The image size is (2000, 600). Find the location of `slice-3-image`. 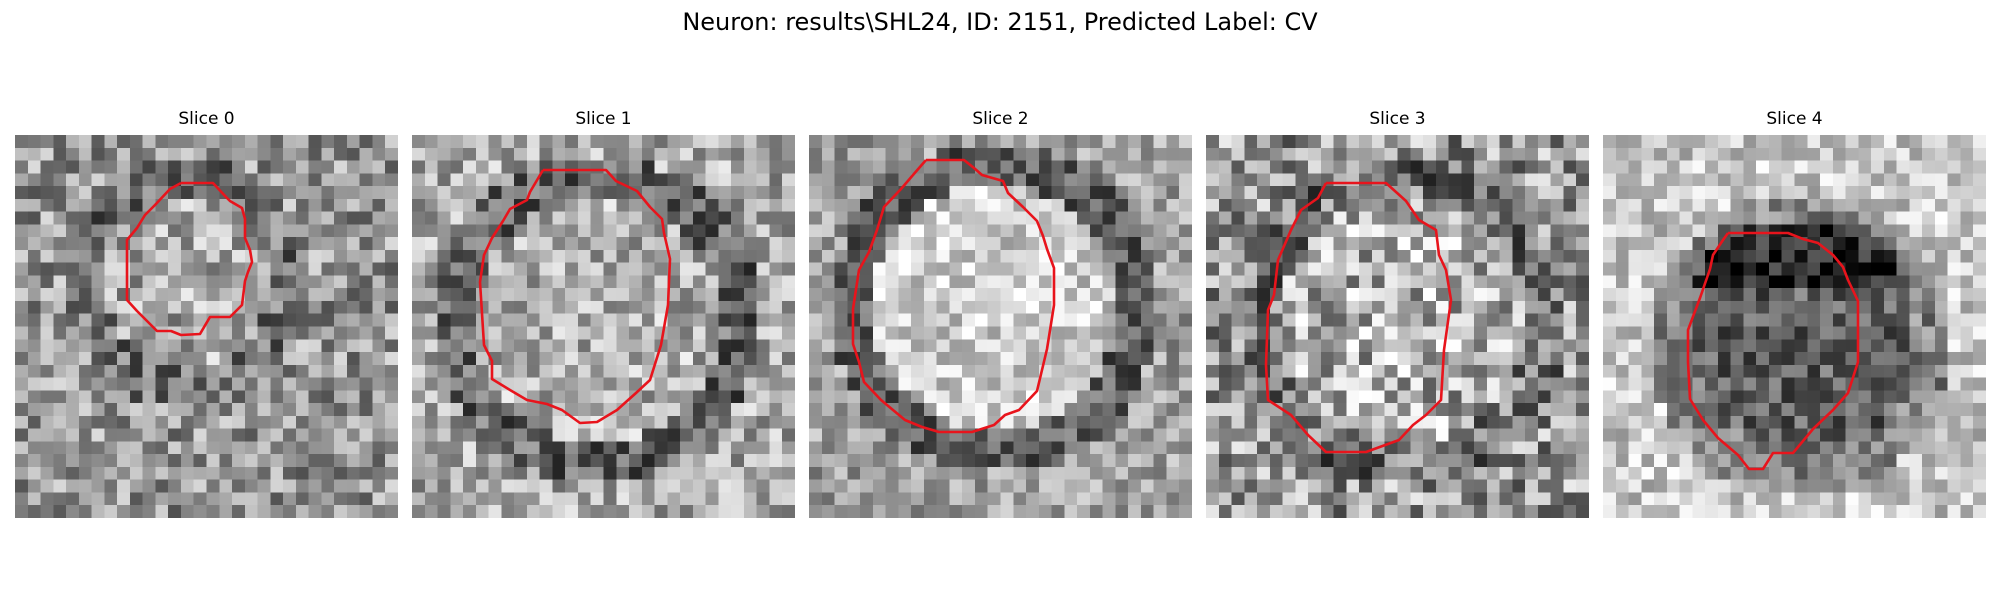

slice-3-image is located at coordinates (1397, 326).